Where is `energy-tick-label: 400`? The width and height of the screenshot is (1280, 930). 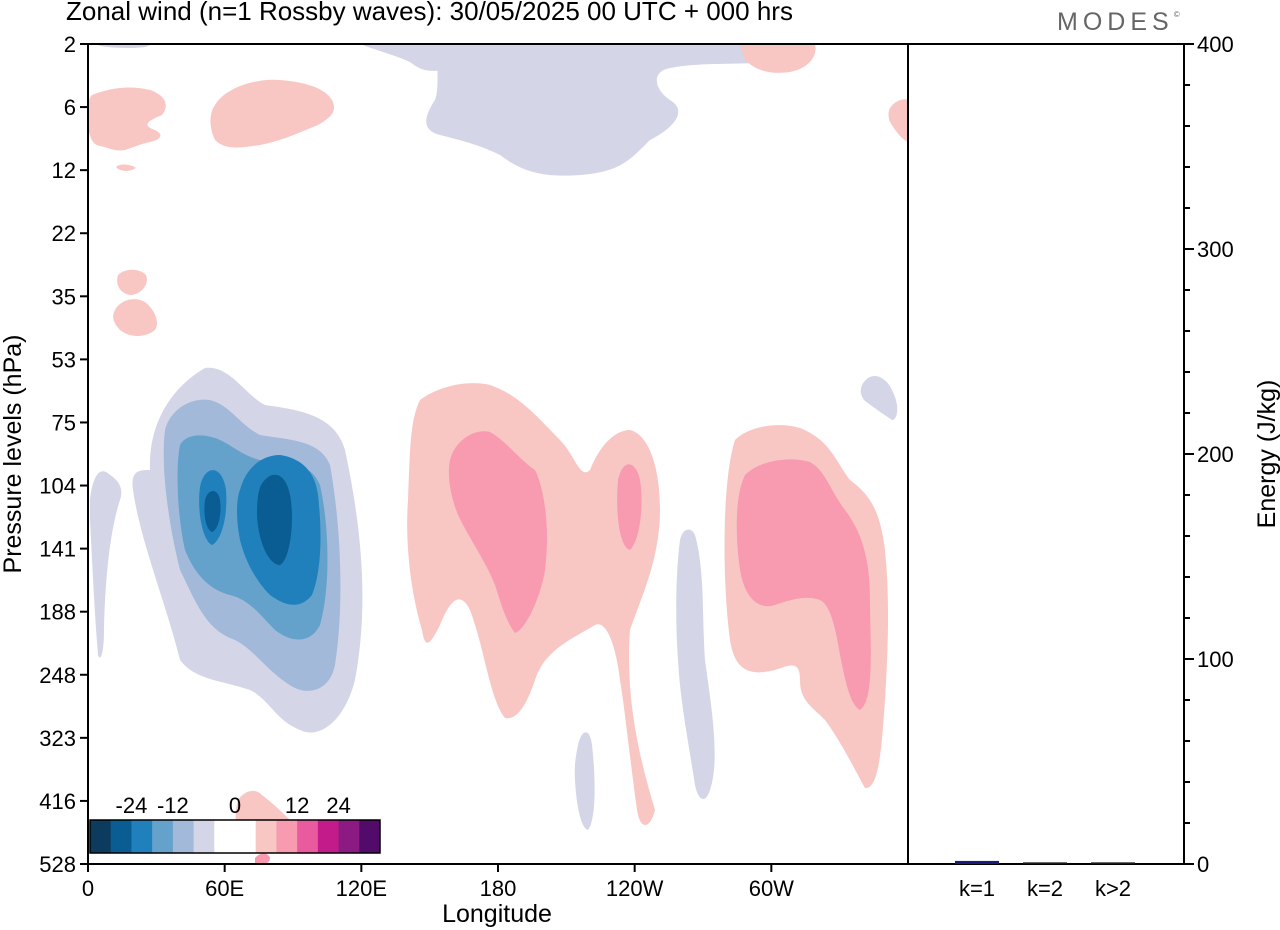 energy-tick-label: 400 is located at coordinates (1215, 44).